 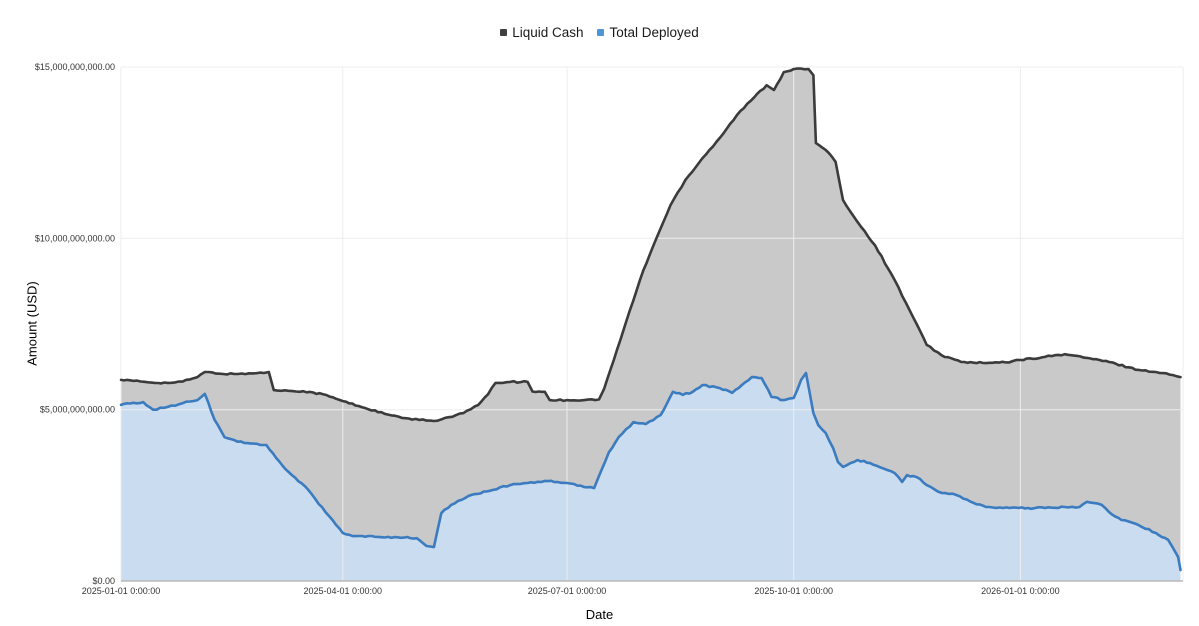 I want to click on svg-text: $15,000,000,000.00, so click(x=75, y=67).